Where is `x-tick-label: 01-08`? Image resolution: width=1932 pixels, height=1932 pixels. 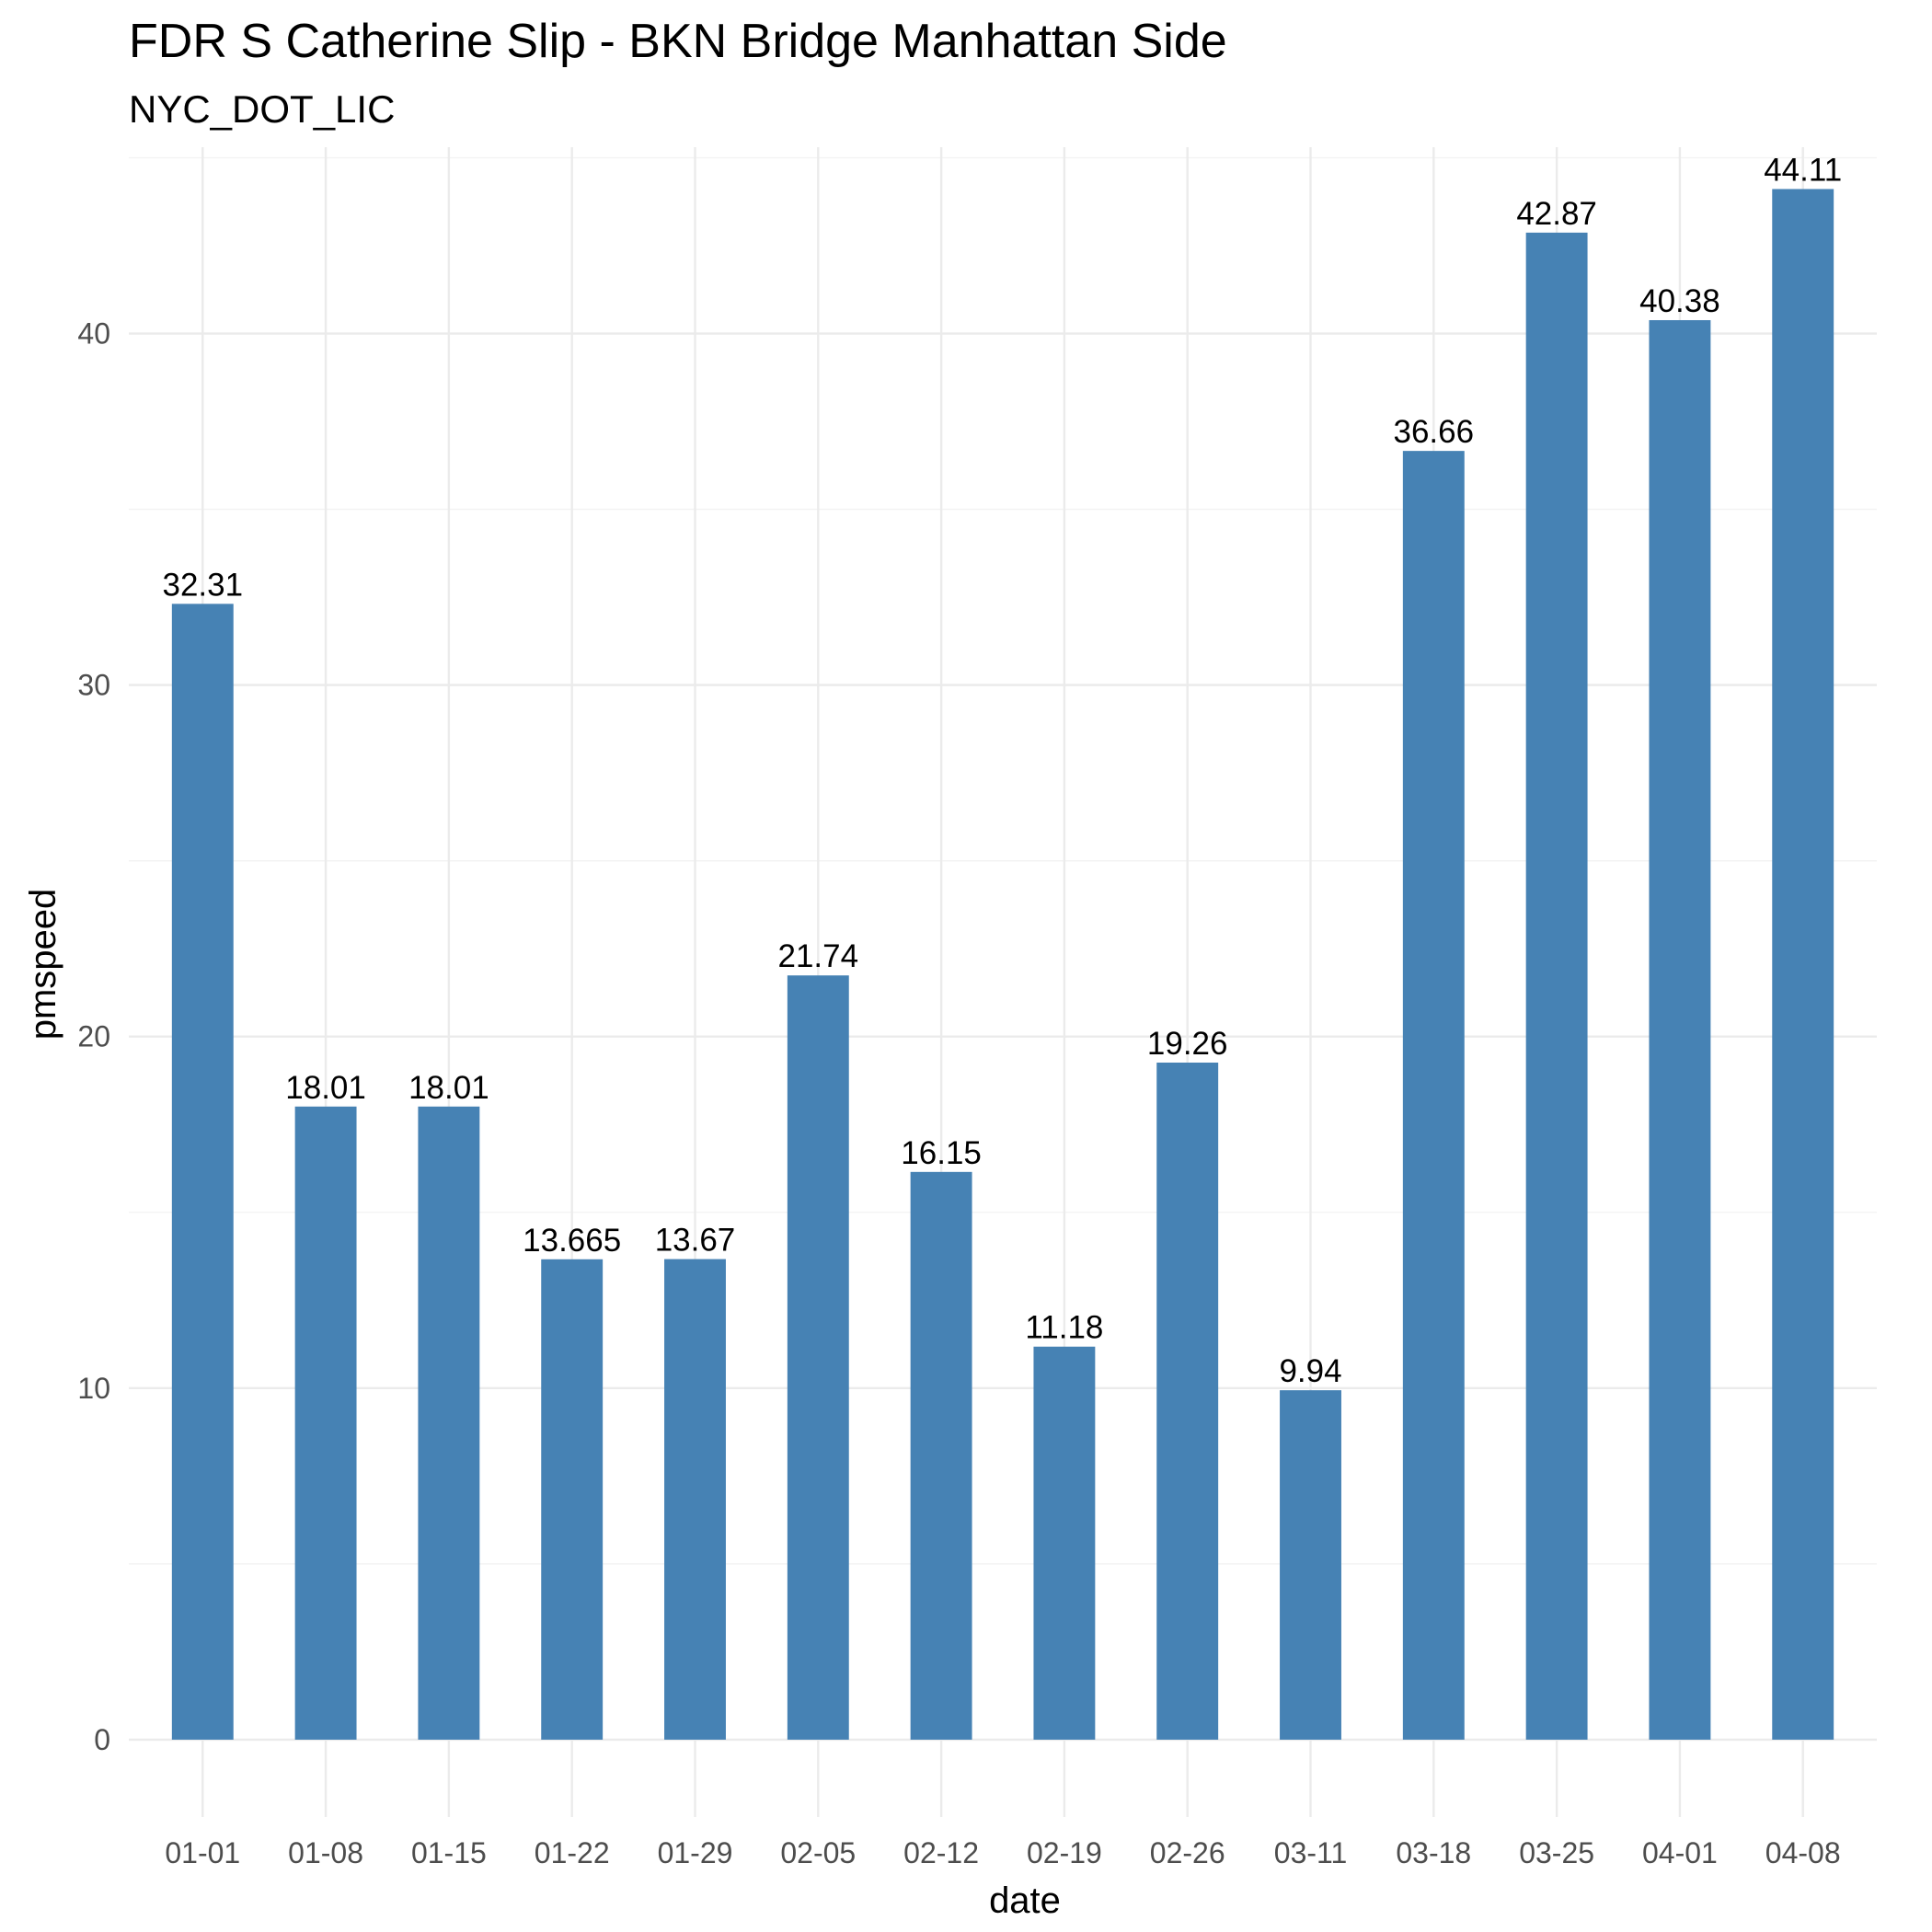
x-tick-label: 01-08 is located at coordinates (325, 1852).